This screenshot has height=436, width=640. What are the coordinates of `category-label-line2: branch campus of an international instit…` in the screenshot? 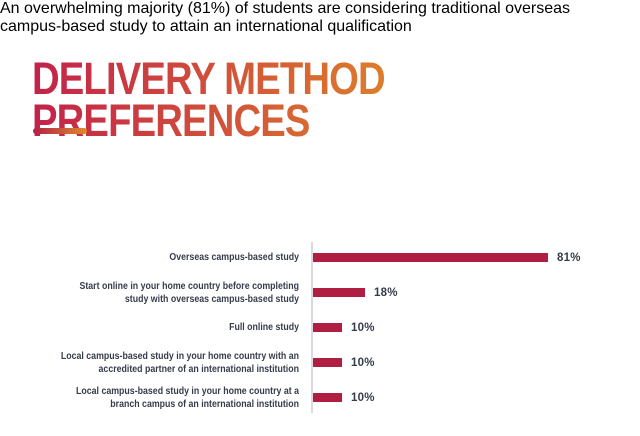 It's located at (204, 404).